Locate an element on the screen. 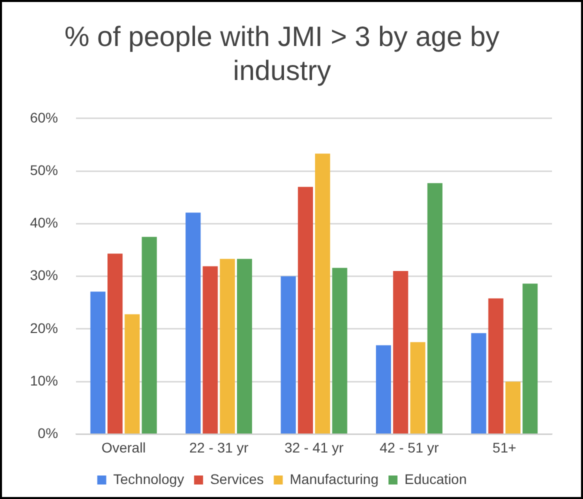 The width and height of the screenshot is (583, 499). y-tick-label: 40% is located at coordinates (44, 222).